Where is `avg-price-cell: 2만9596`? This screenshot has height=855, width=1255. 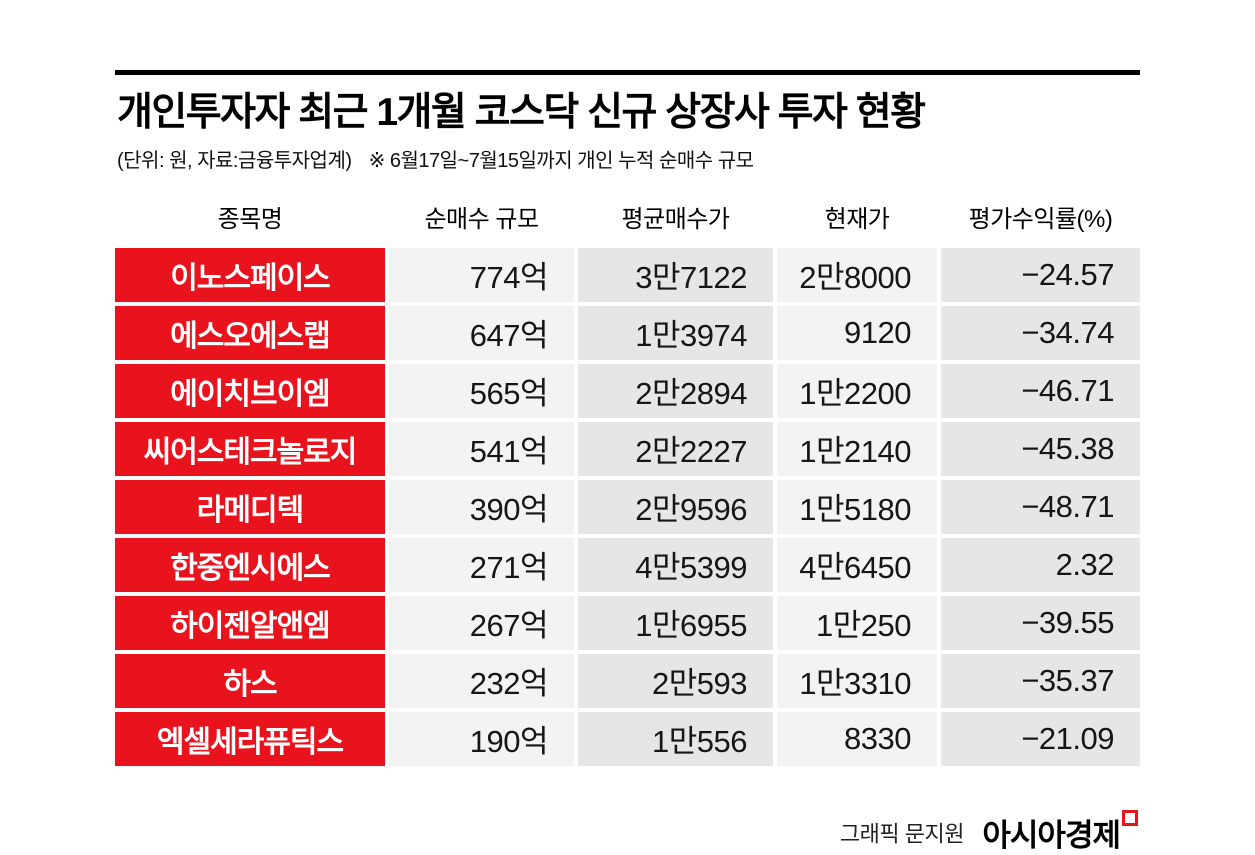 avg-price-cell: 2만9596 is located at coordinates (675, 506).